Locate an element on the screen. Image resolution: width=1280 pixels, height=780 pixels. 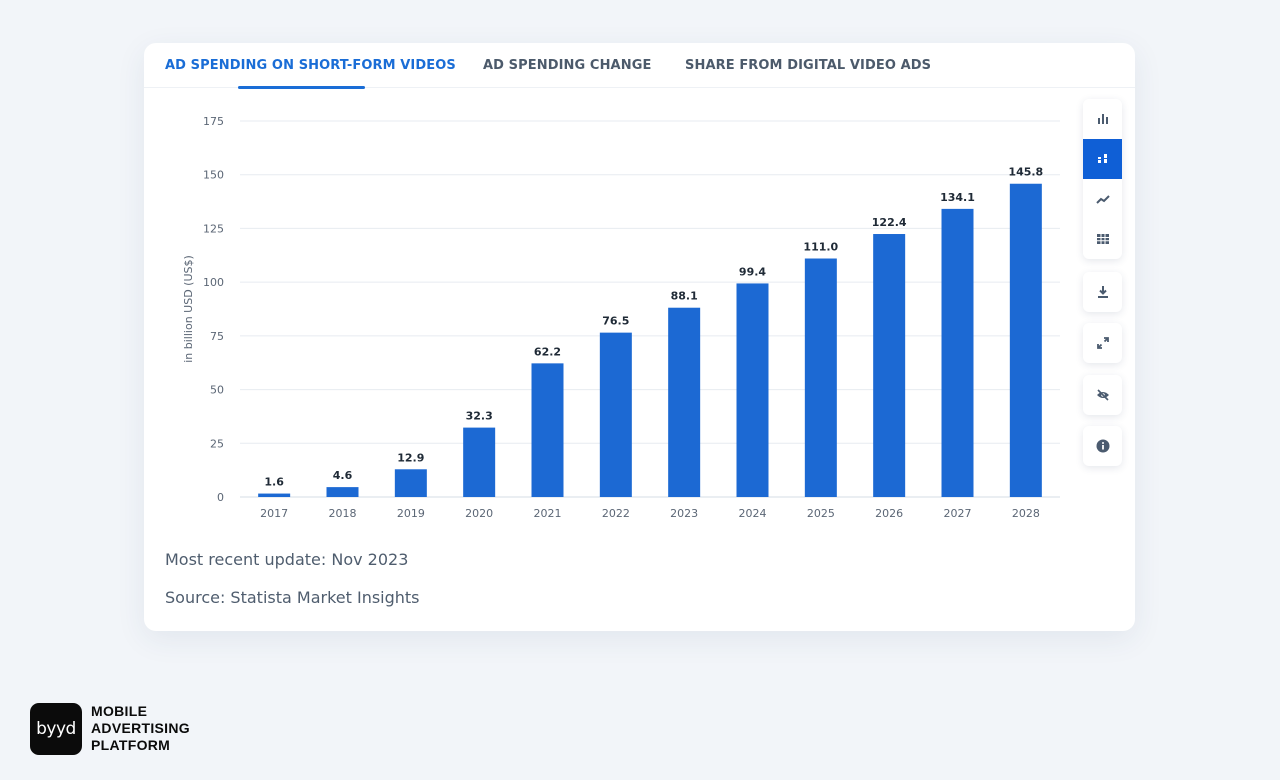
data-label: 88.1 is located at coordinates (684, 296).